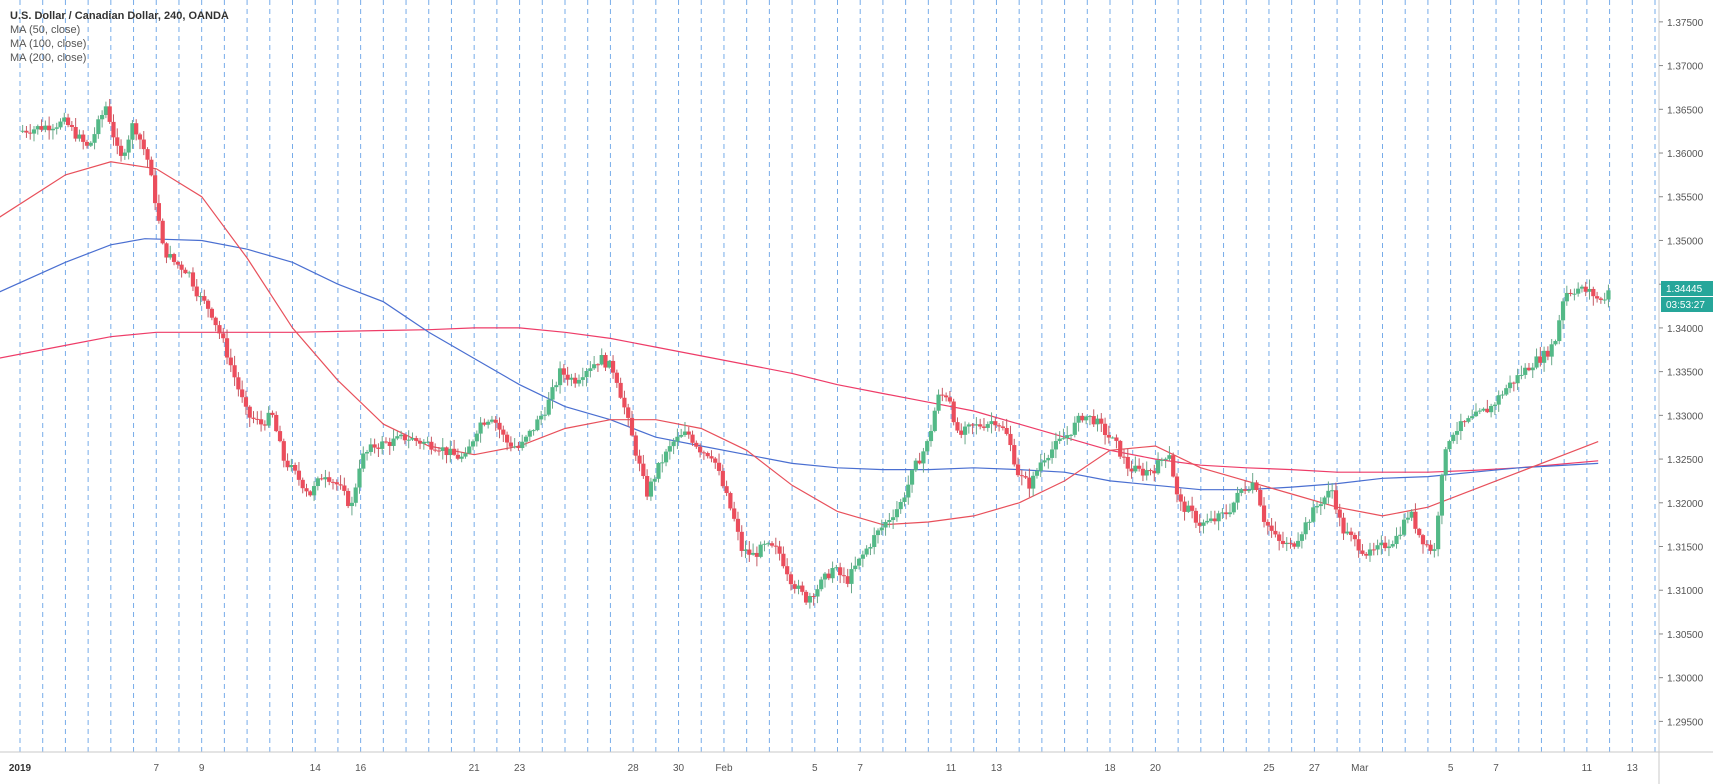 The width and height of the screenshot is (1713, 784). I want to click on price-tick-label: 1.35500, so click(1685, 198).